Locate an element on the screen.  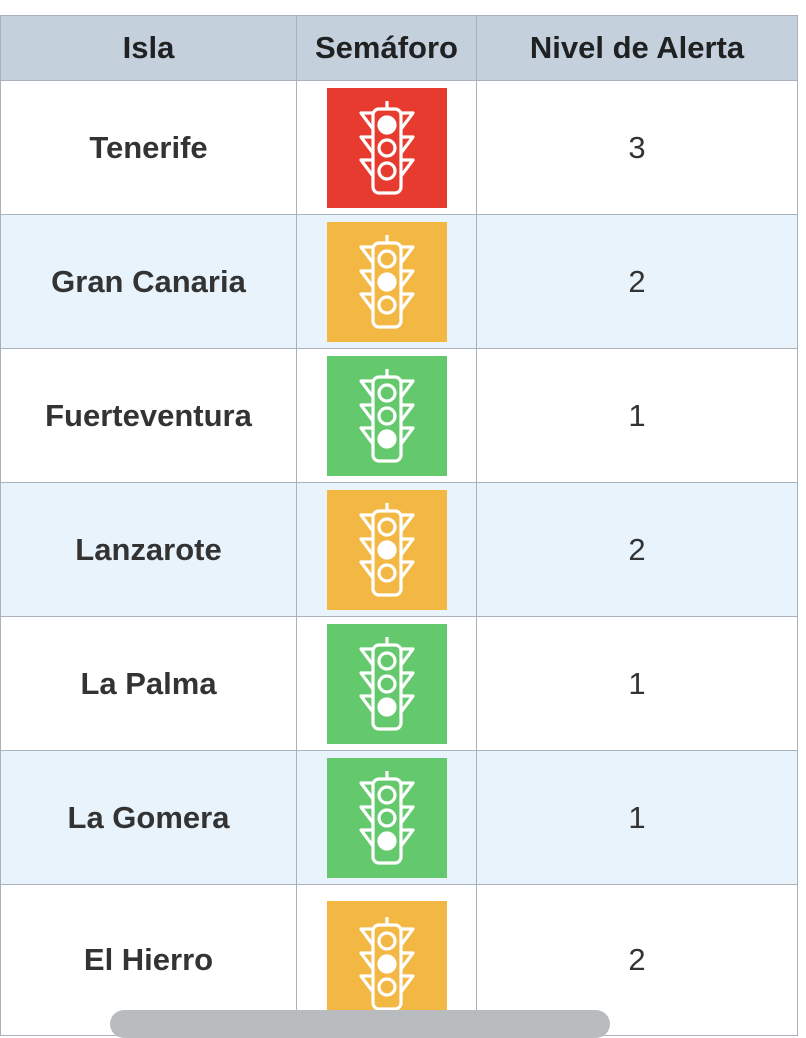
table-row: Lanzarote 2 is located at coordinates (399, 549).